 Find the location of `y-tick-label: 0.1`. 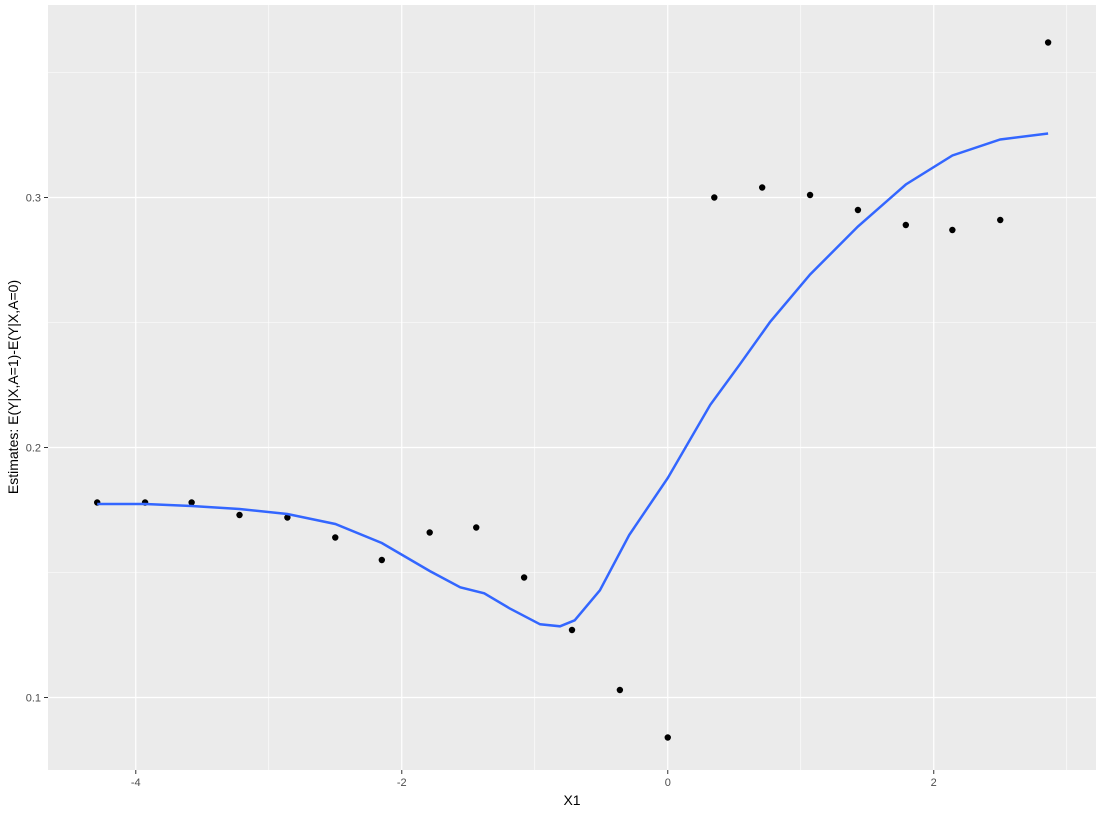

y-tick-label: 0.1 is located at coordinates (33, 699).